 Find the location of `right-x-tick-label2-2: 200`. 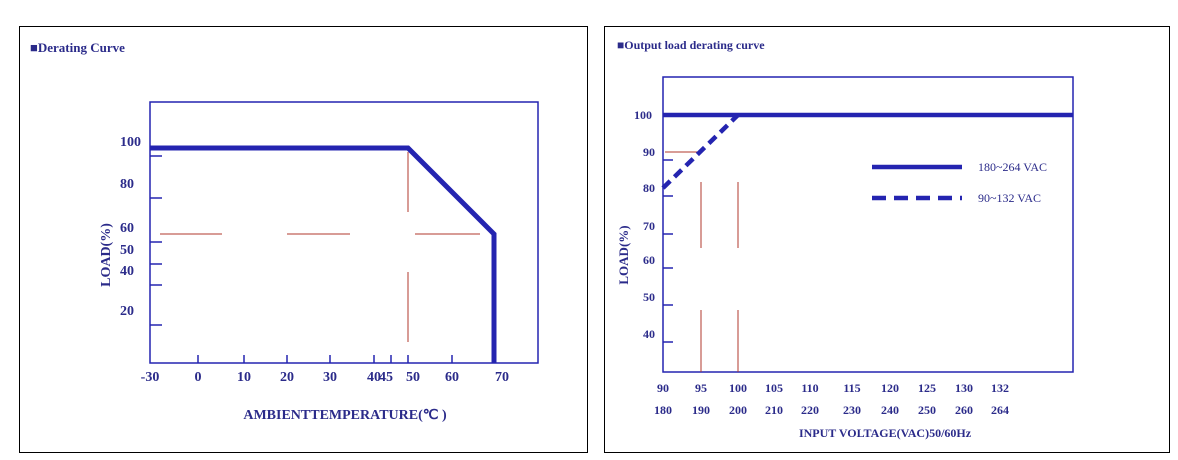

right-x-tick-label2-2: 200 is located at coordinates (738, 410).